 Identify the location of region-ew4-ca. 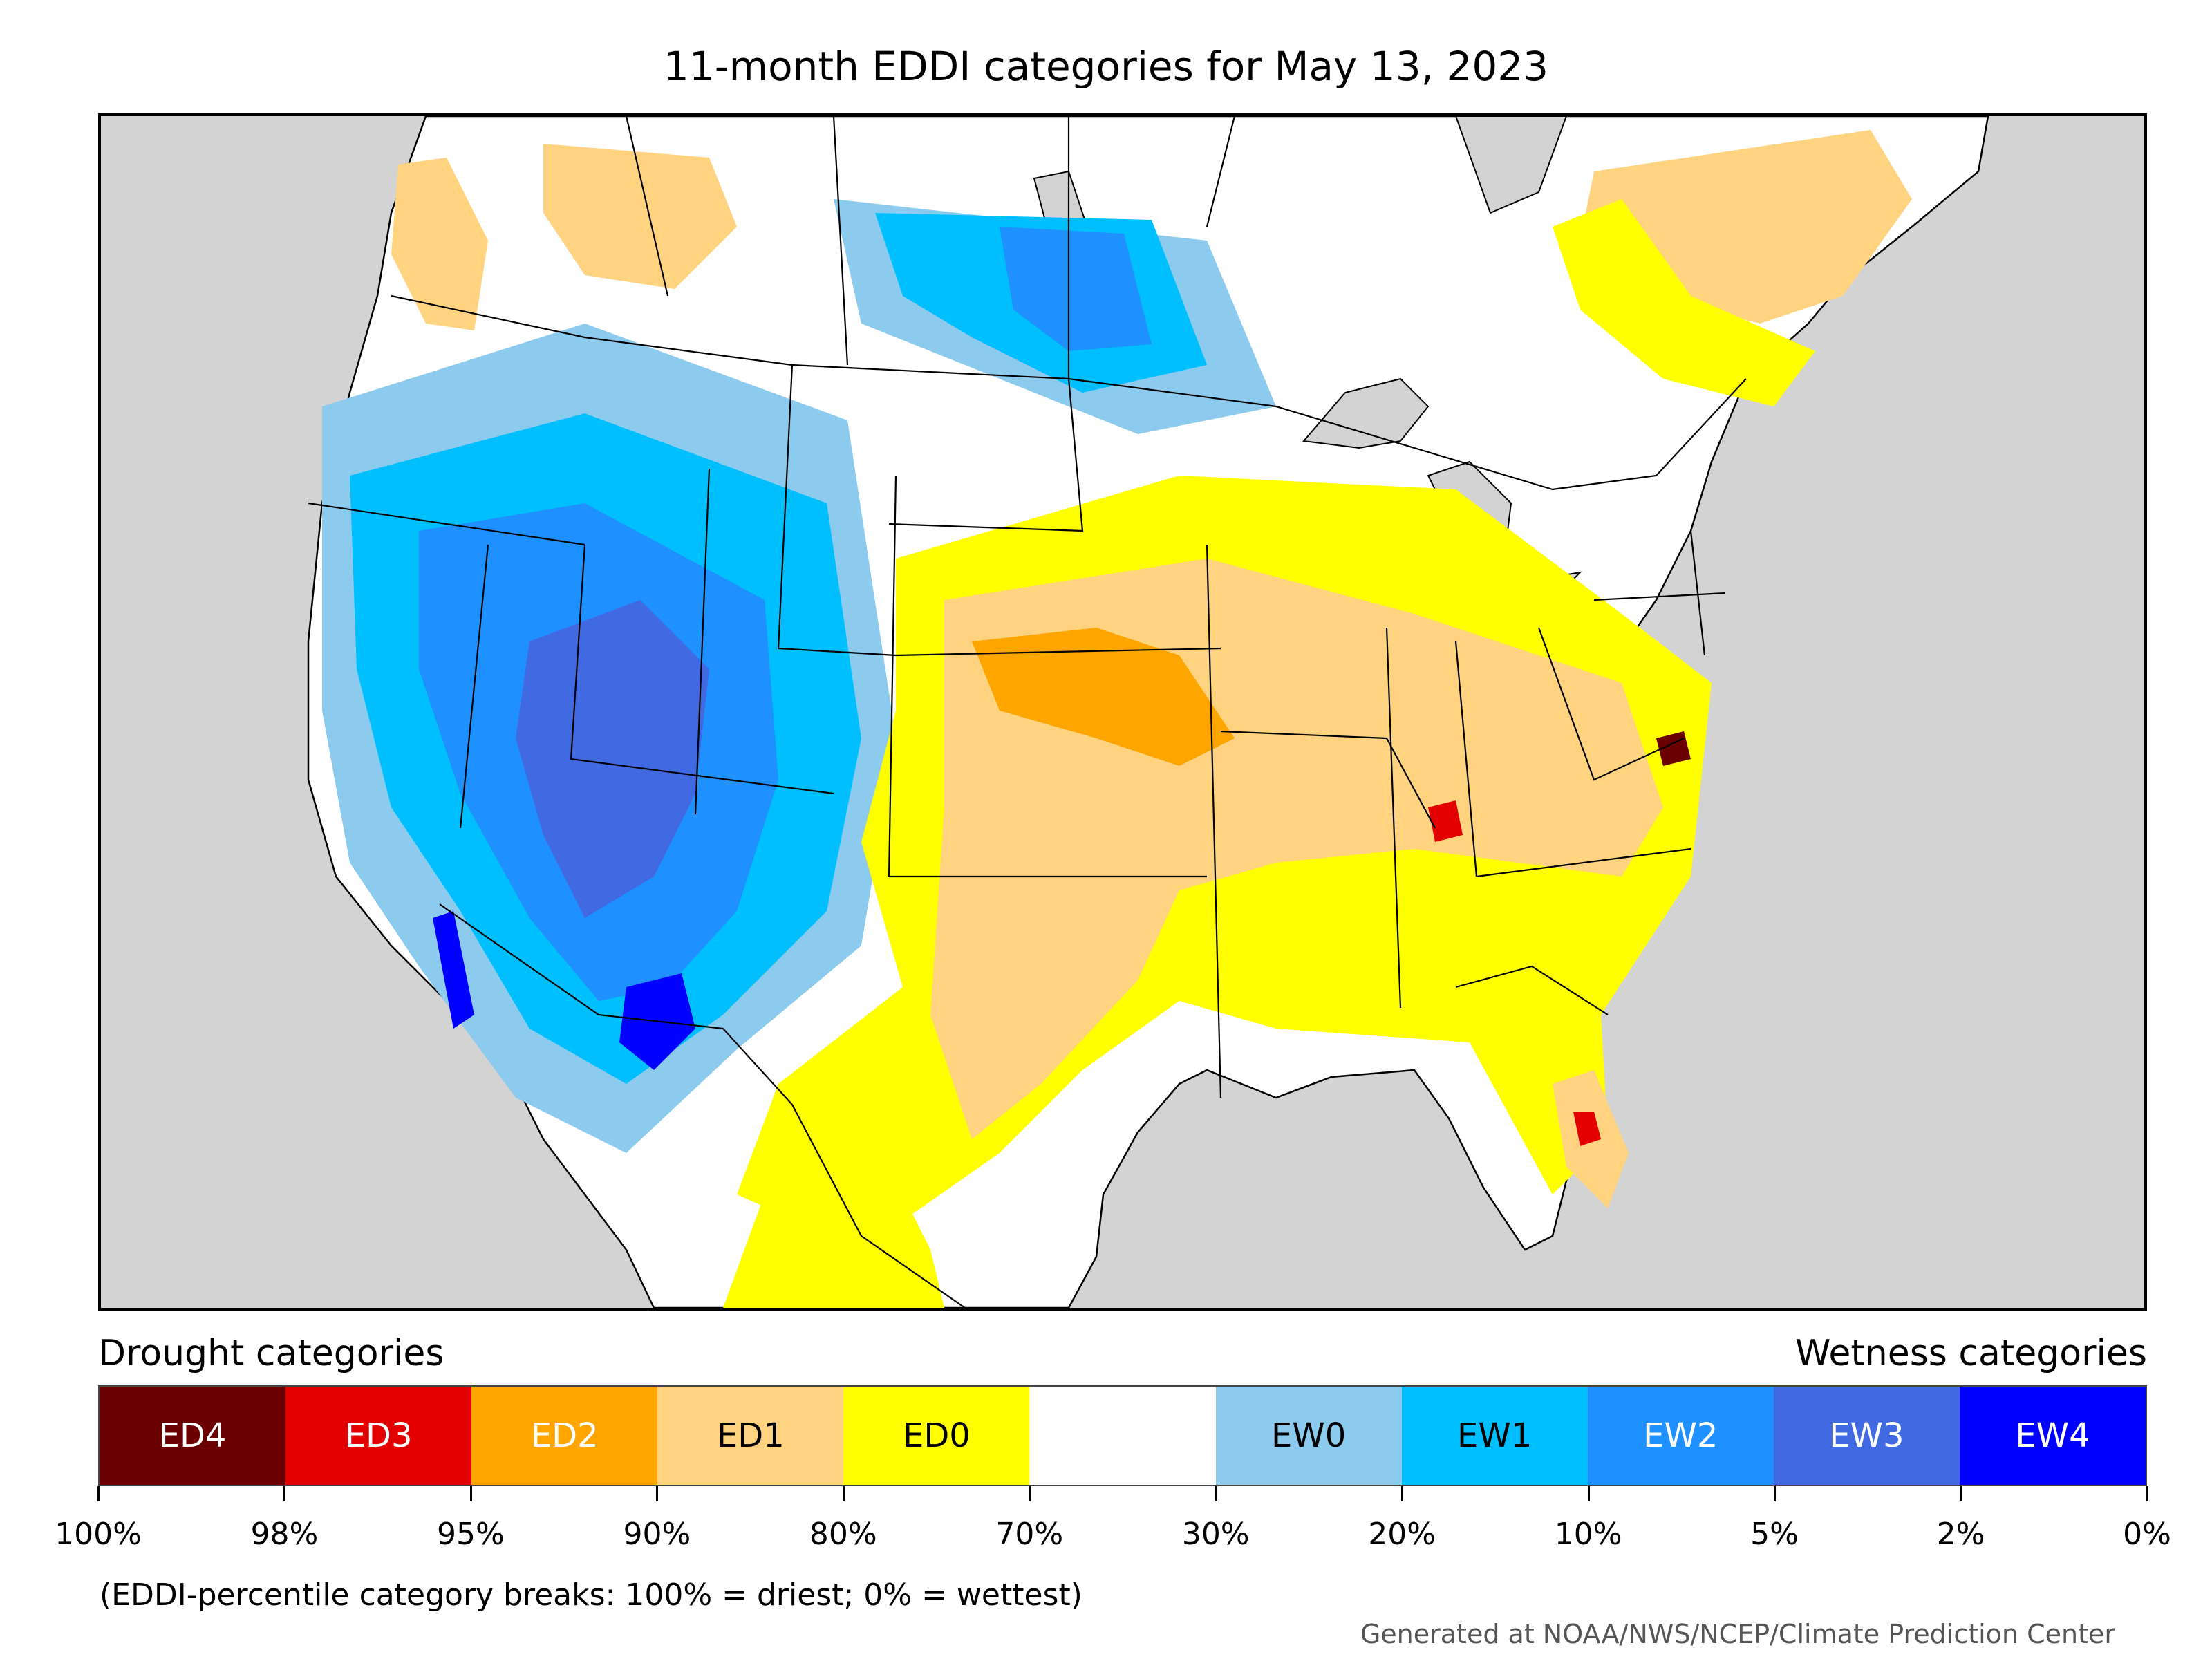
(453, 970).